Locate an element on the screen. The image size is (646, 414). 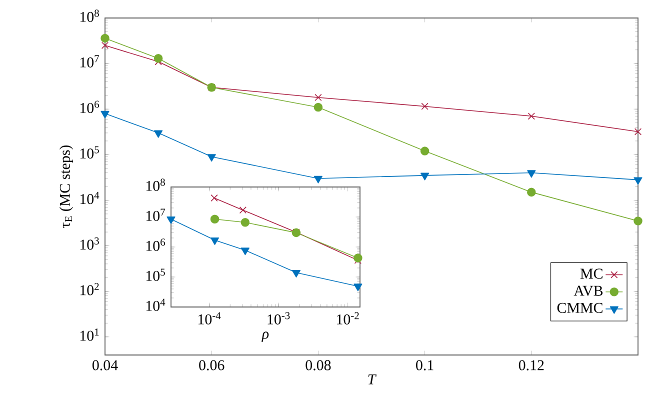
x-tick-label: 0.08 is located at coordinates (318, 365).